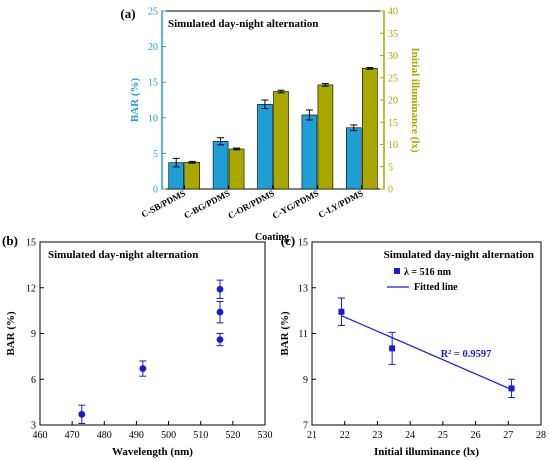 The width and height of the screenshot is (550, 460). I want to click on x-tick-label: 460, so click(40, 435).